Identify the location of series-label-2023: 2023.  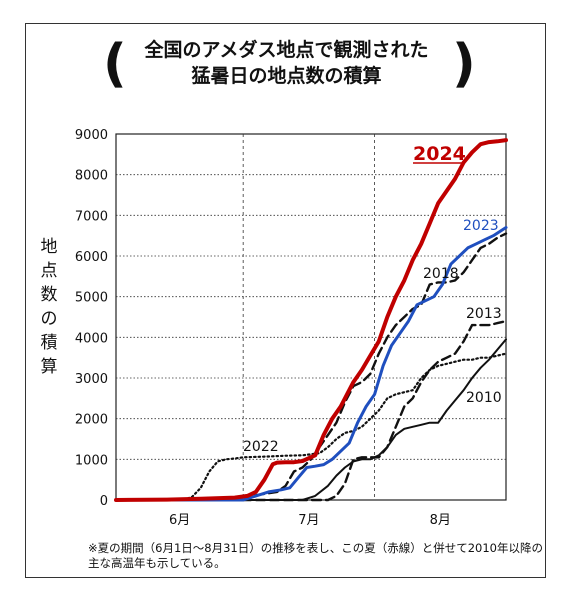
(481, 226).